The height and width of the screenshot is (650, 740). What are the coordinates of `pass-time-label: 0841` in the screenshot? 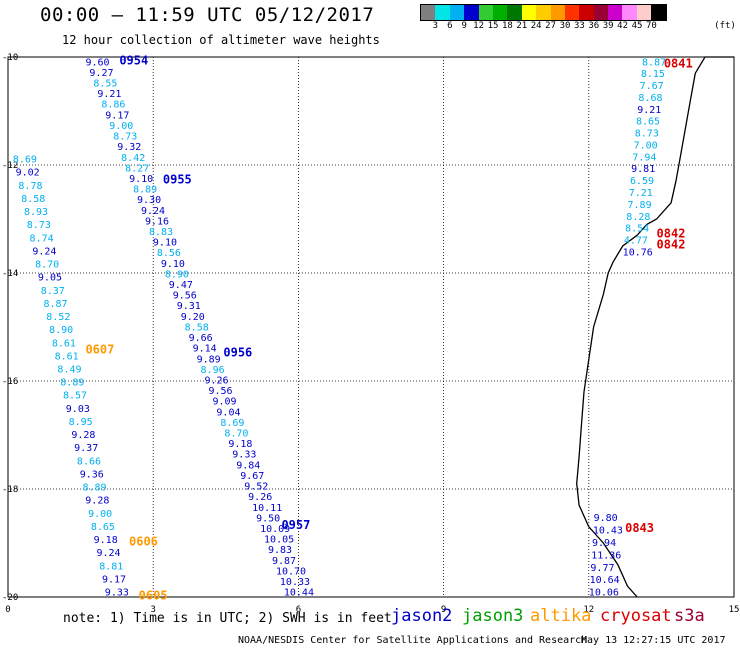 It's located at (678, 63).